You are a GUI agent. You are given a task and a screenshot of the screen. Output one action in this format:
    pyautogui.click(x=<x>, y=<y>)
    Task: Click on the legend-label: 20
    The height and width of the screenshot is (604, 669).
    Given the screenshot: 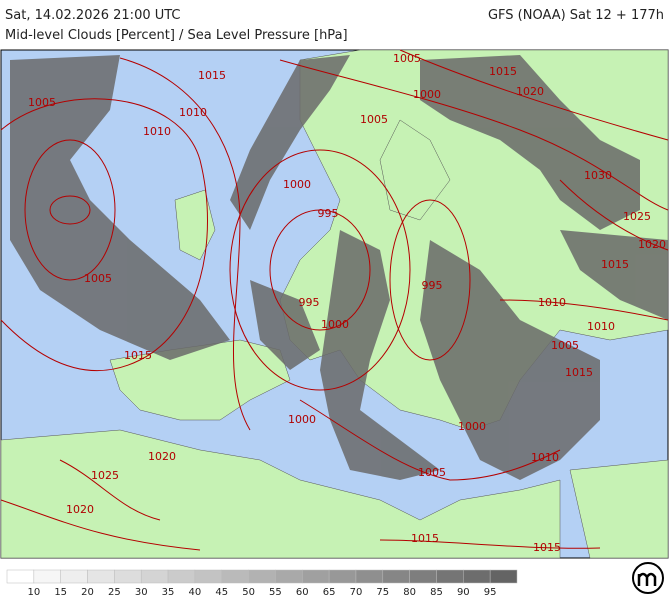 What is the action you would take?
    pyautogui.click(x=87, y=592)
    